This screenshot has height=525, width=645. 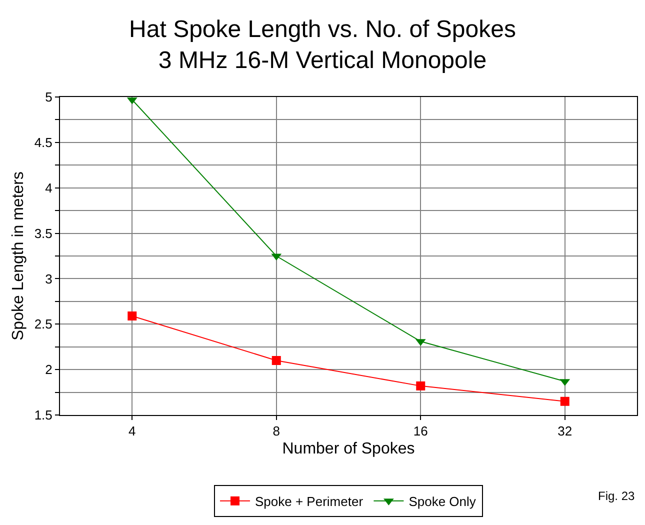 What do you see at coordinates (48, 188) in the screenshot?
I see `y-tick-label: 4` at bounding box center [48, 188].